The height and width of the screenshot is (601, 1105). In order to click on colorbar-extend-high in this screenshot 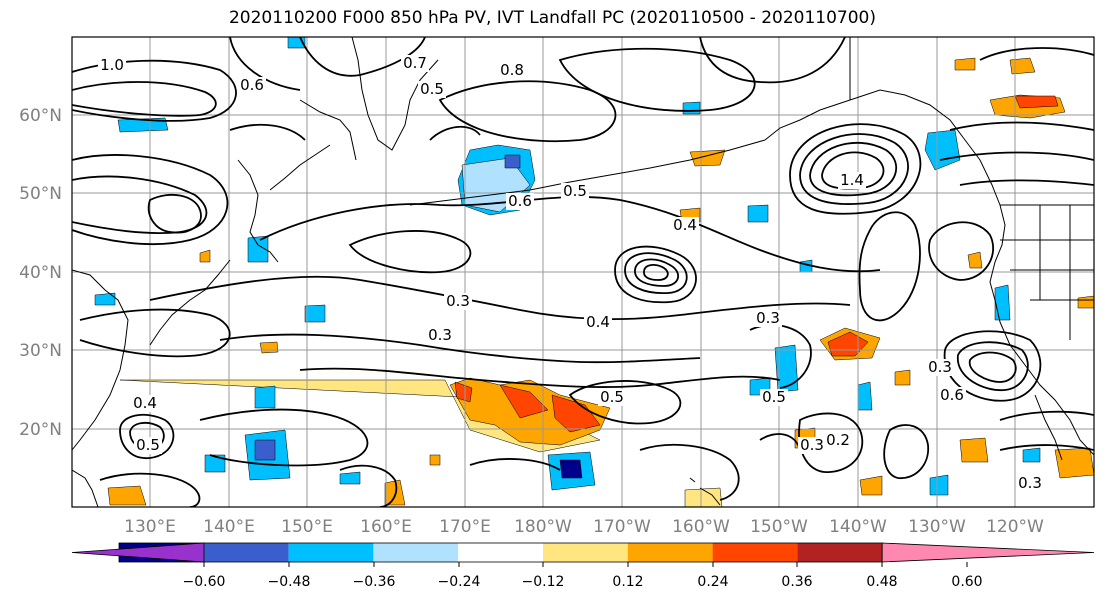, I will do `click(988, 552)`.